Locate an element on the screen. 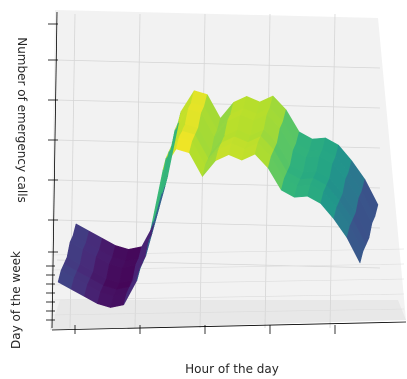  x-axis-label: Hour of the day is located at coordinates (232, 369).